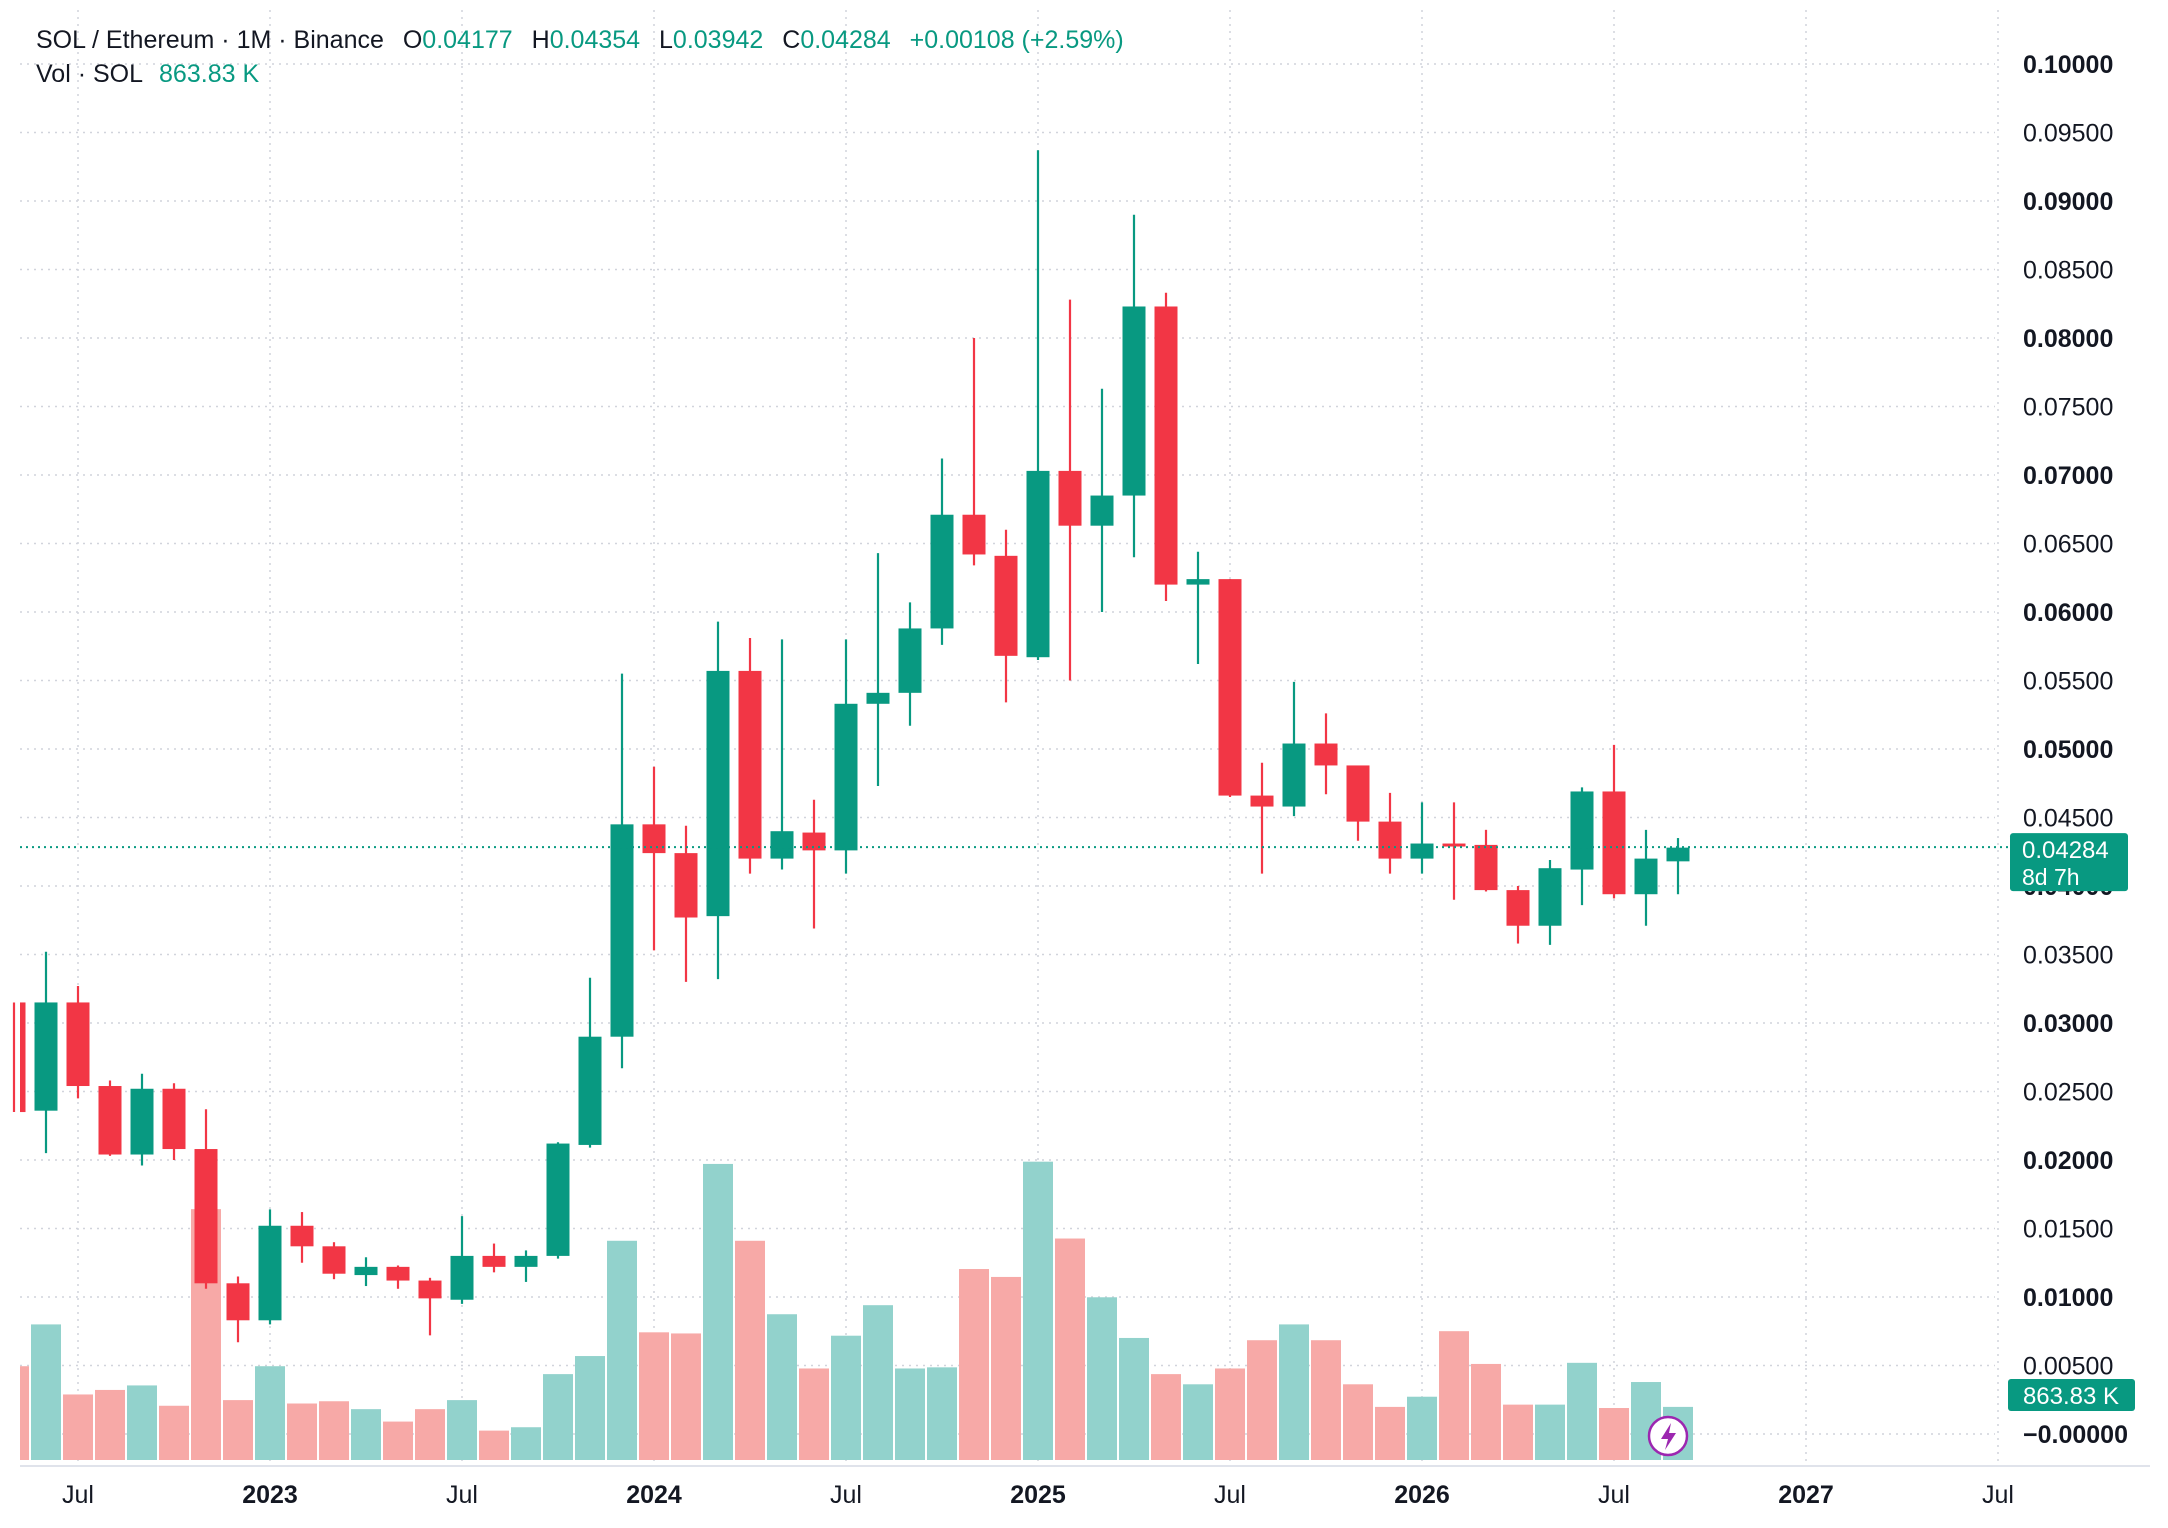 This screenshot has width=2168, height=1528. What do you see at coordinates (125, 40) in the screenshot?
I see `symbol-name: SOL / Ethereum` at bounding box center [125, 40].